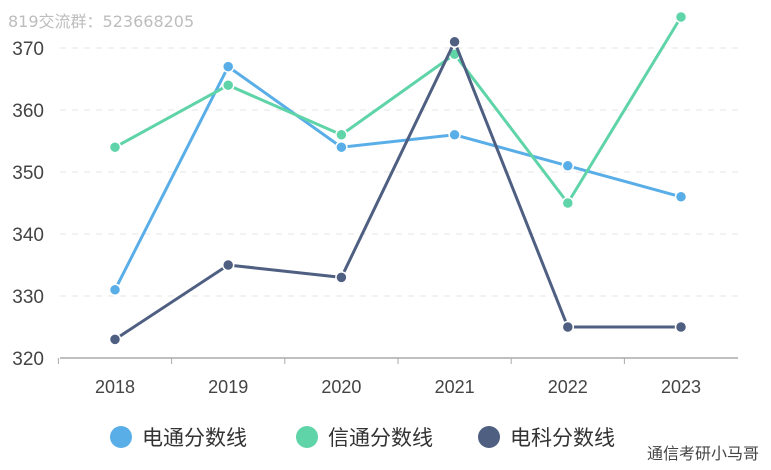 This screenshot has width=771, height=470. Describe the element at coordinates (194, 438) in the screenshot. I see `legend-label-0: 电通分数线` at that location.